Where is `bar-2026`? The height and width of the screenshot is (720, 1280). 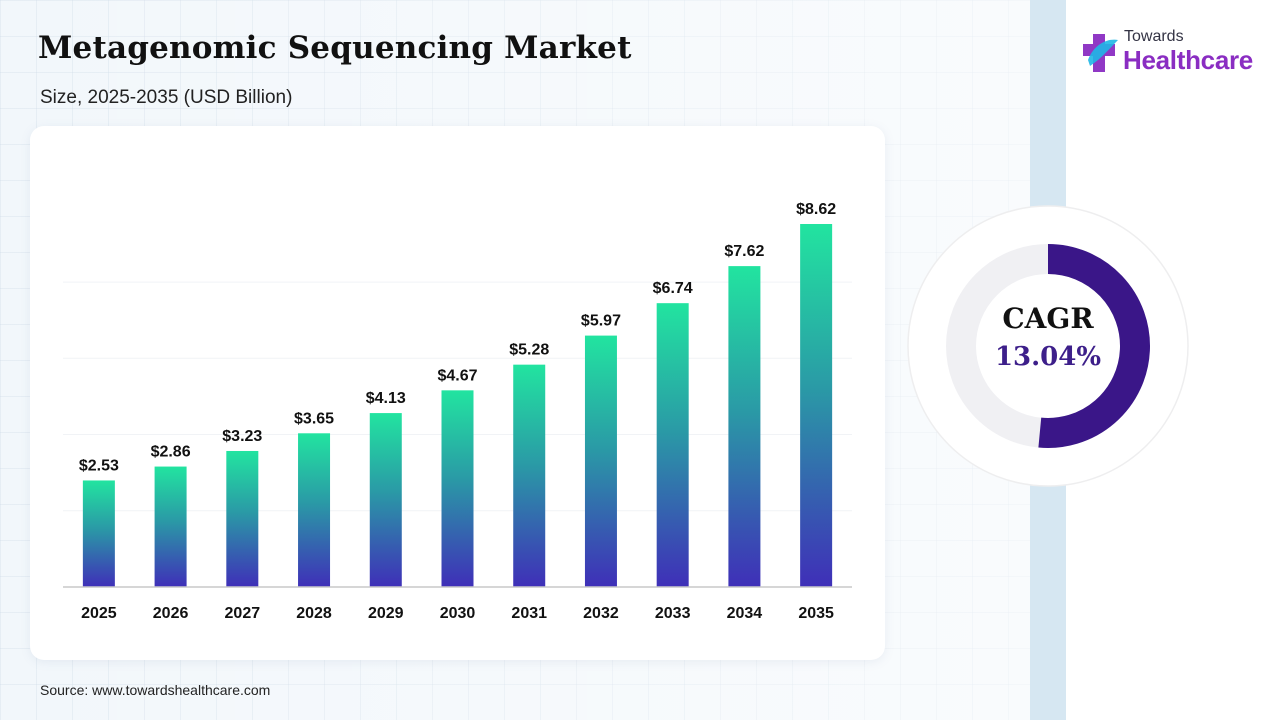 bar-2026 is located at coordinates (170, 526).